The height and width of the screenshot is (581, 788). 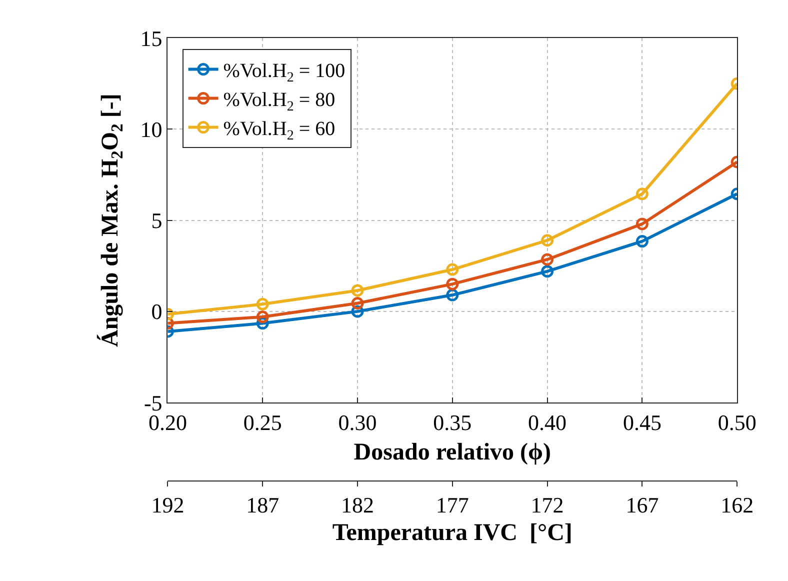 What do you see at coordinates (262, 422) in the screenshot?
I see `x-tick-label: 0.25` at bounding box center [262, 422].